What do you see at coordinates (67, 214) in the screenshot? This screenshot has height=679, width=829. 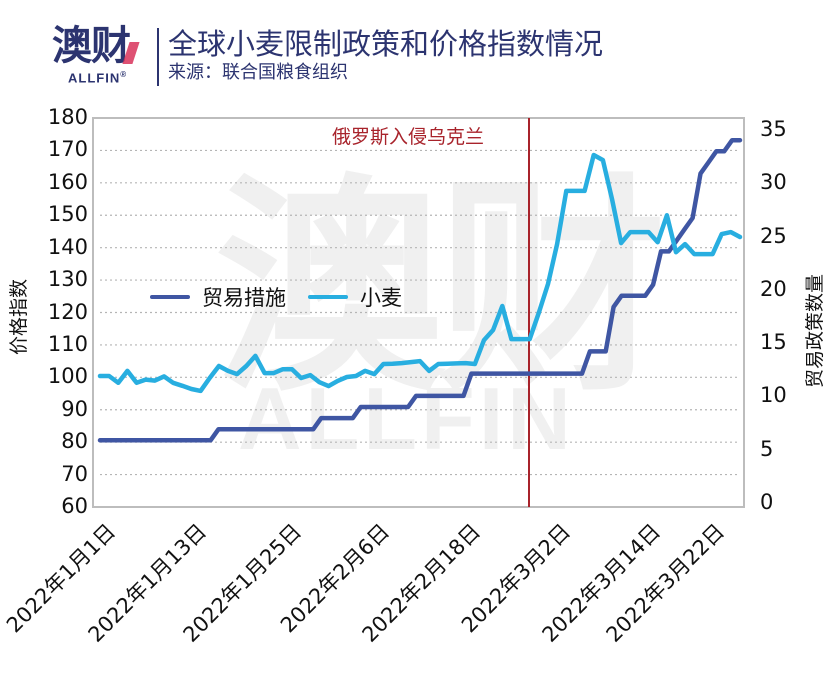 I see `left-axis-tick-label: 150` at bounding box center [67, 214].